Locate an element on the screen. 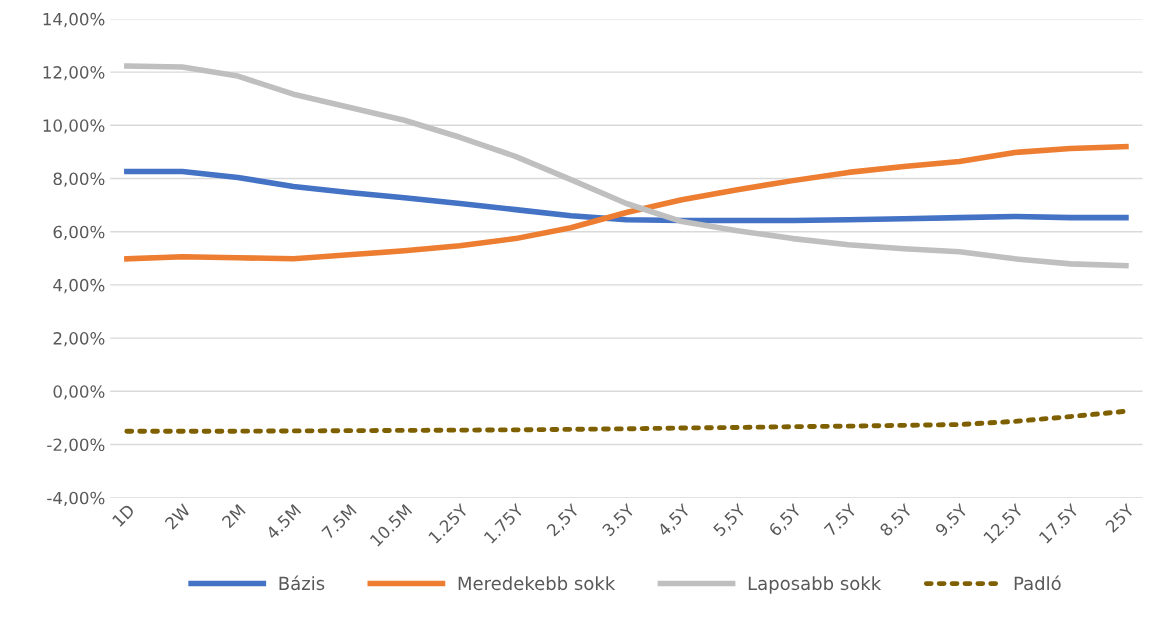  y-tick-label: 12,00% is located at coordinates (74, 73).